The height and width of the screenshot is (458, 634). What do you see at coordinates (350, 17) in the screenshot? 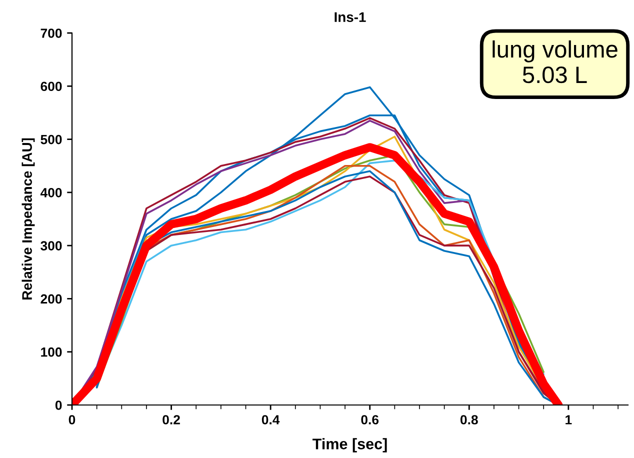
I see `chart-title: Ins-1` at bounding box center [350, 17].